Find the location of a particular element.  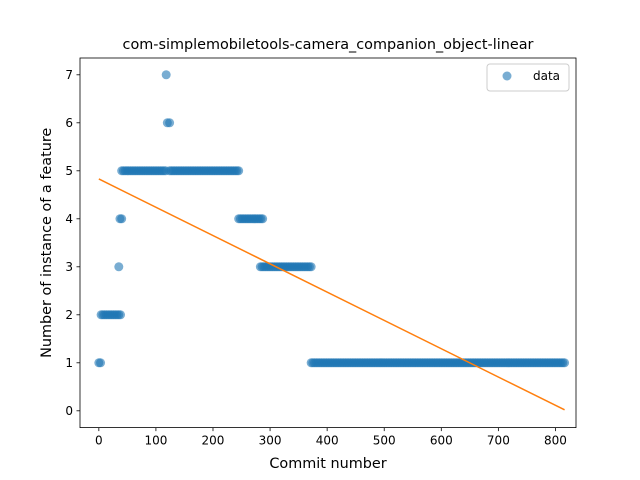

y-tick-label: 0 is located at coordinates (69, 411).